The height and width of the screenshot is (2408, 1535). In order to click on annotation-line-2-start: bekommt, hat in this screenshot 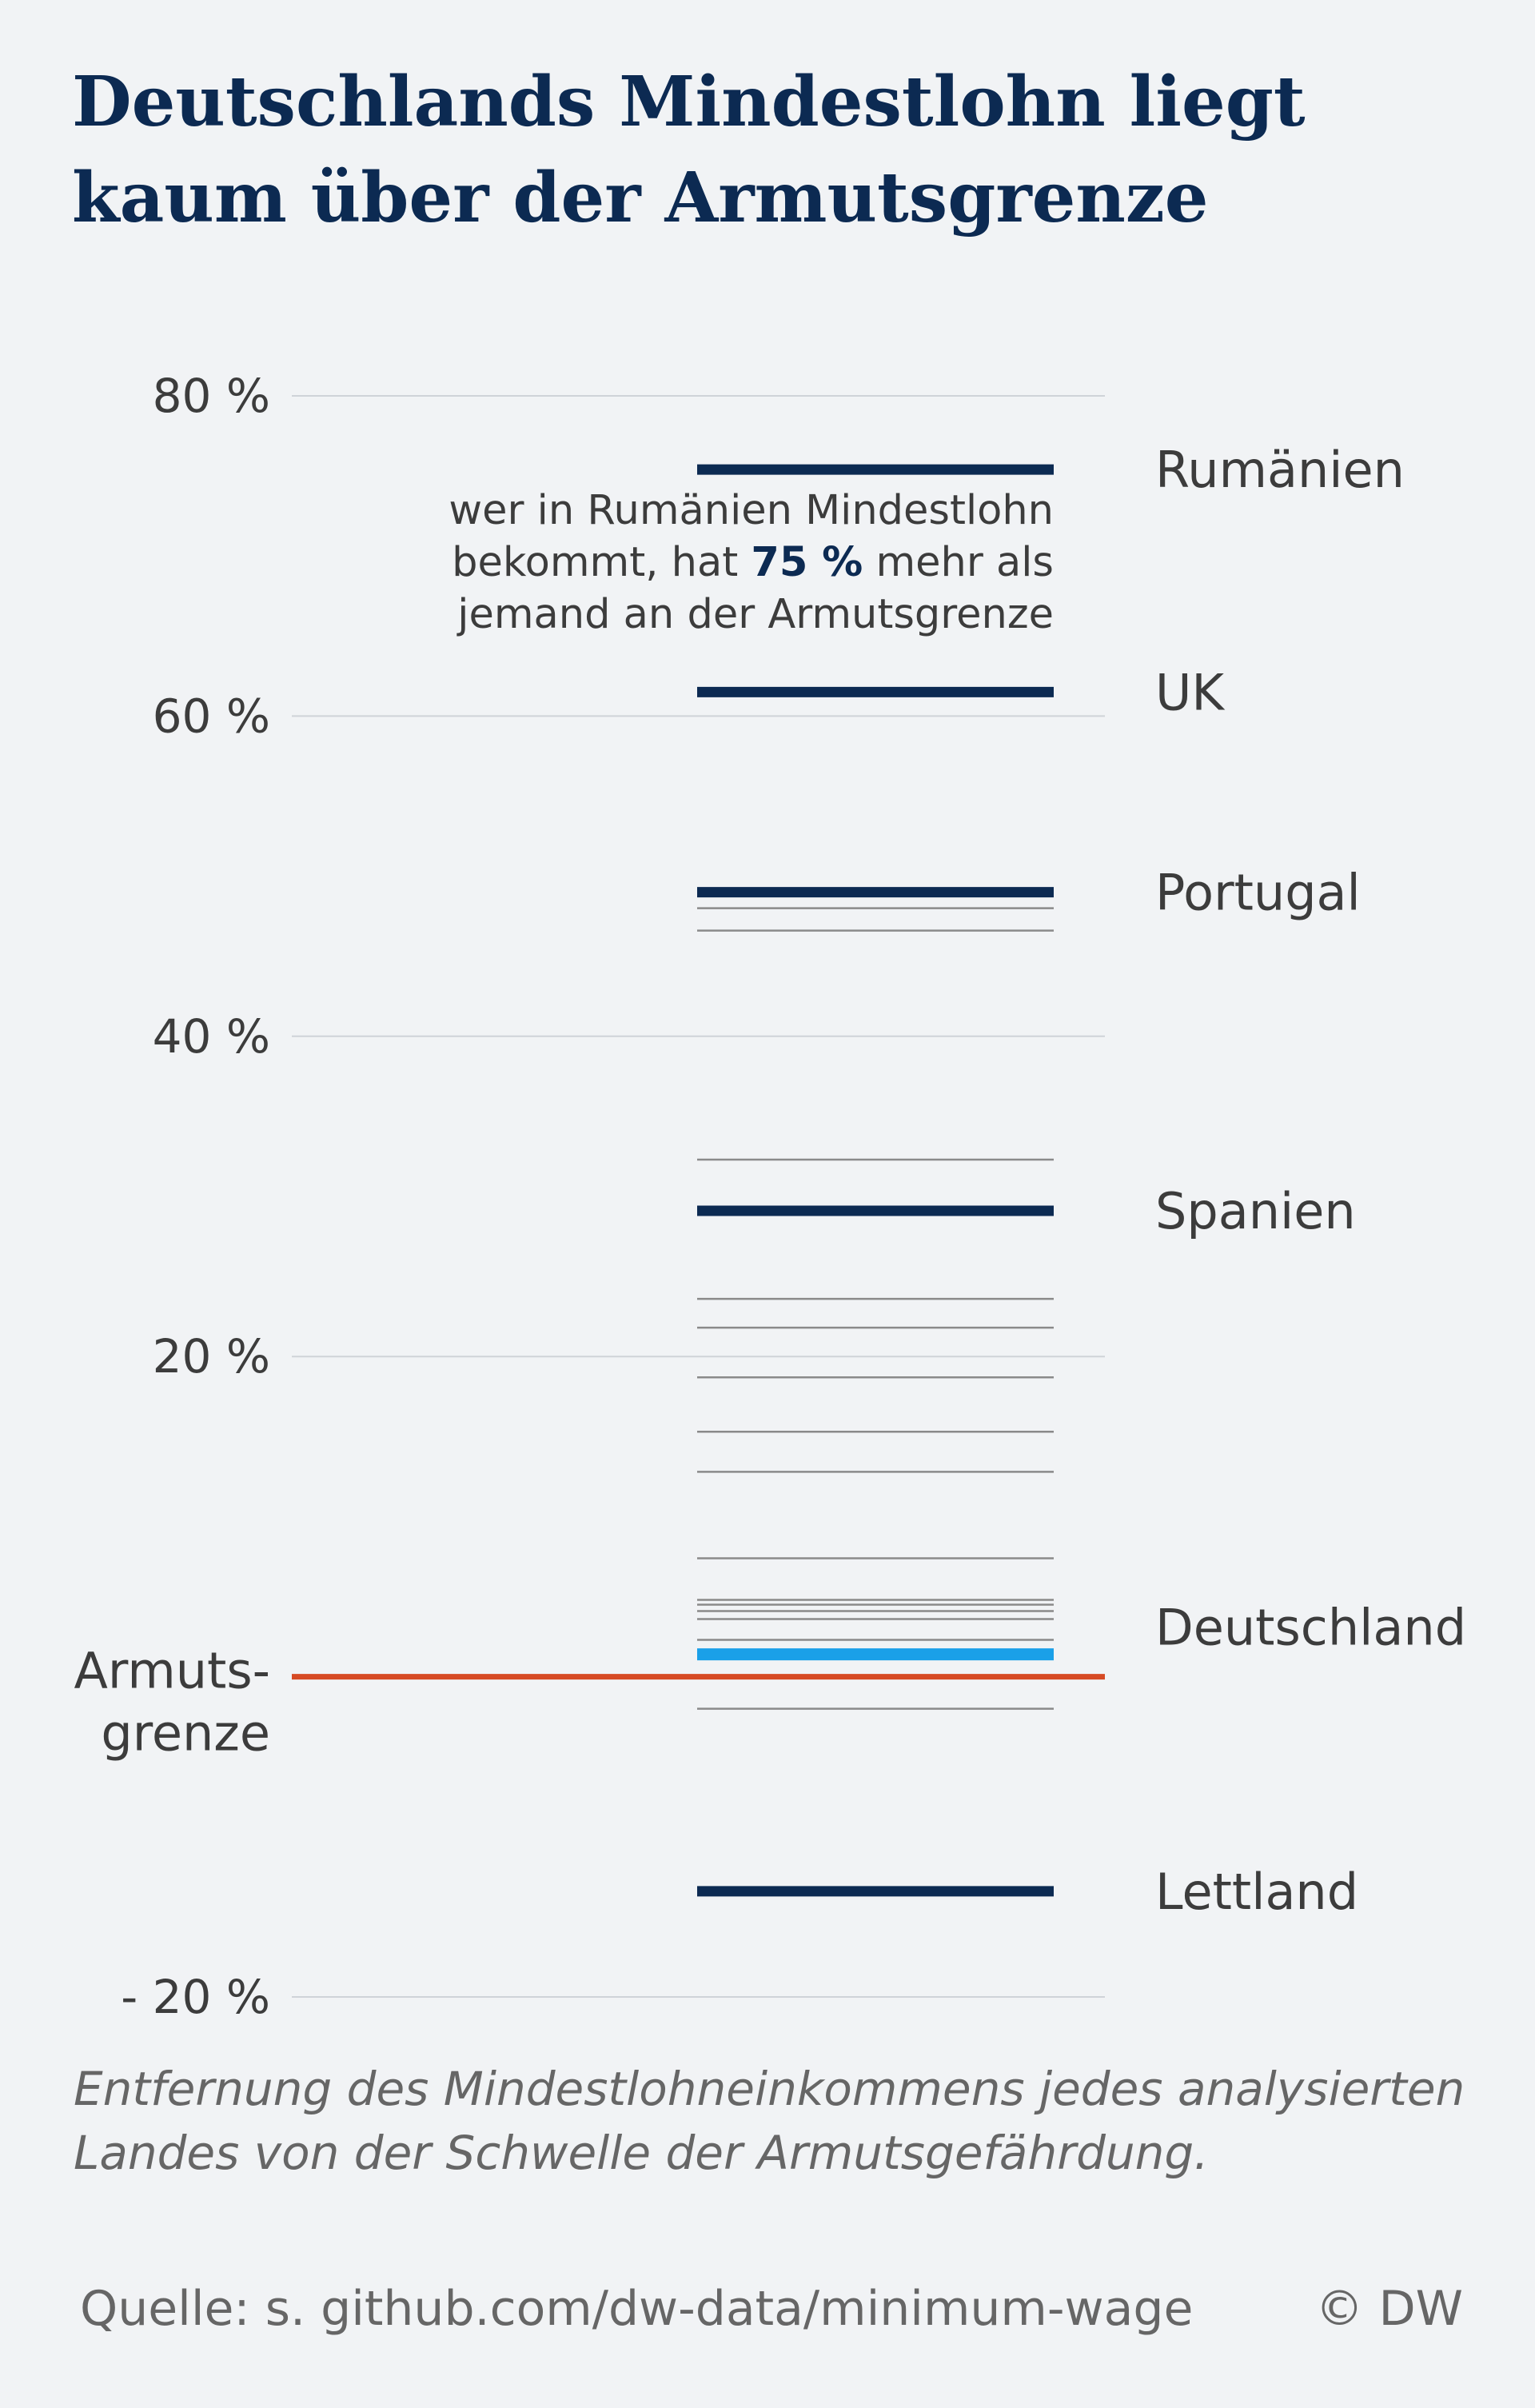, I will do `click(601, 562)`.